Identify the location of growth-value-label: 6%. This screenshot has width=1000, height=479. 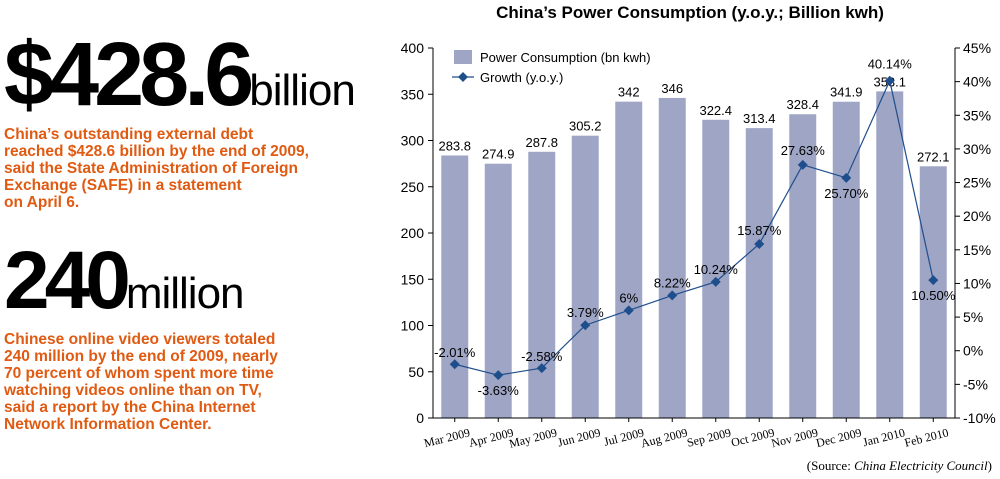
(628, 297).